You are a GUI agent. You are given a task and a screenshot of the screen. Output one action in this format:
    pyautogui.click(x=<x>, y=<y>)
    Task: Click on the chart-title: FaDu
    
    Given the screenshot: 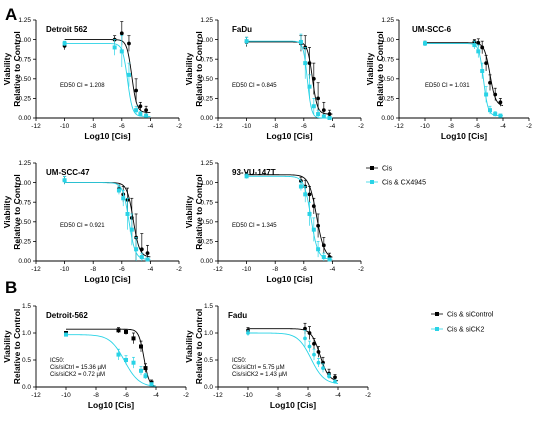 What is the action you would take?
    pyautogui.click(x=242, y=29)
    